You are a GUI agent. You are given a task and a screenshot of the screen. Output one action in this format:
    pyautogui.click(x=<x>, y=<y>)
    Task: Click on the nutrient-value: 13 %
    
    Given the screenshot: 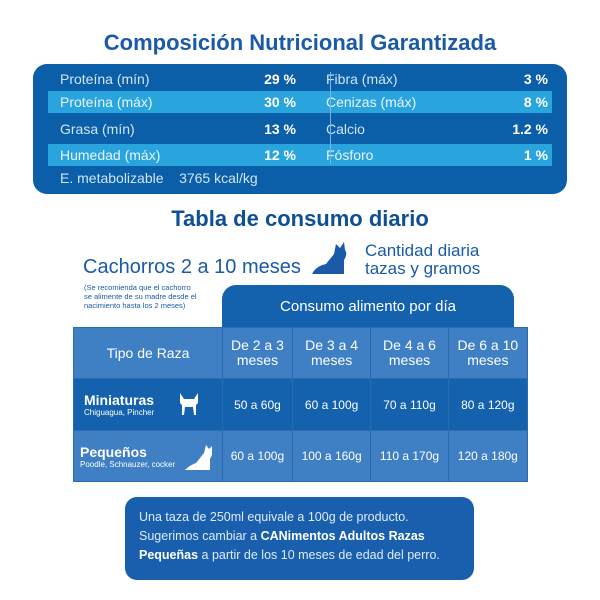 What is the action you would take?
    pyautogui.click(x=280, y=129)
    